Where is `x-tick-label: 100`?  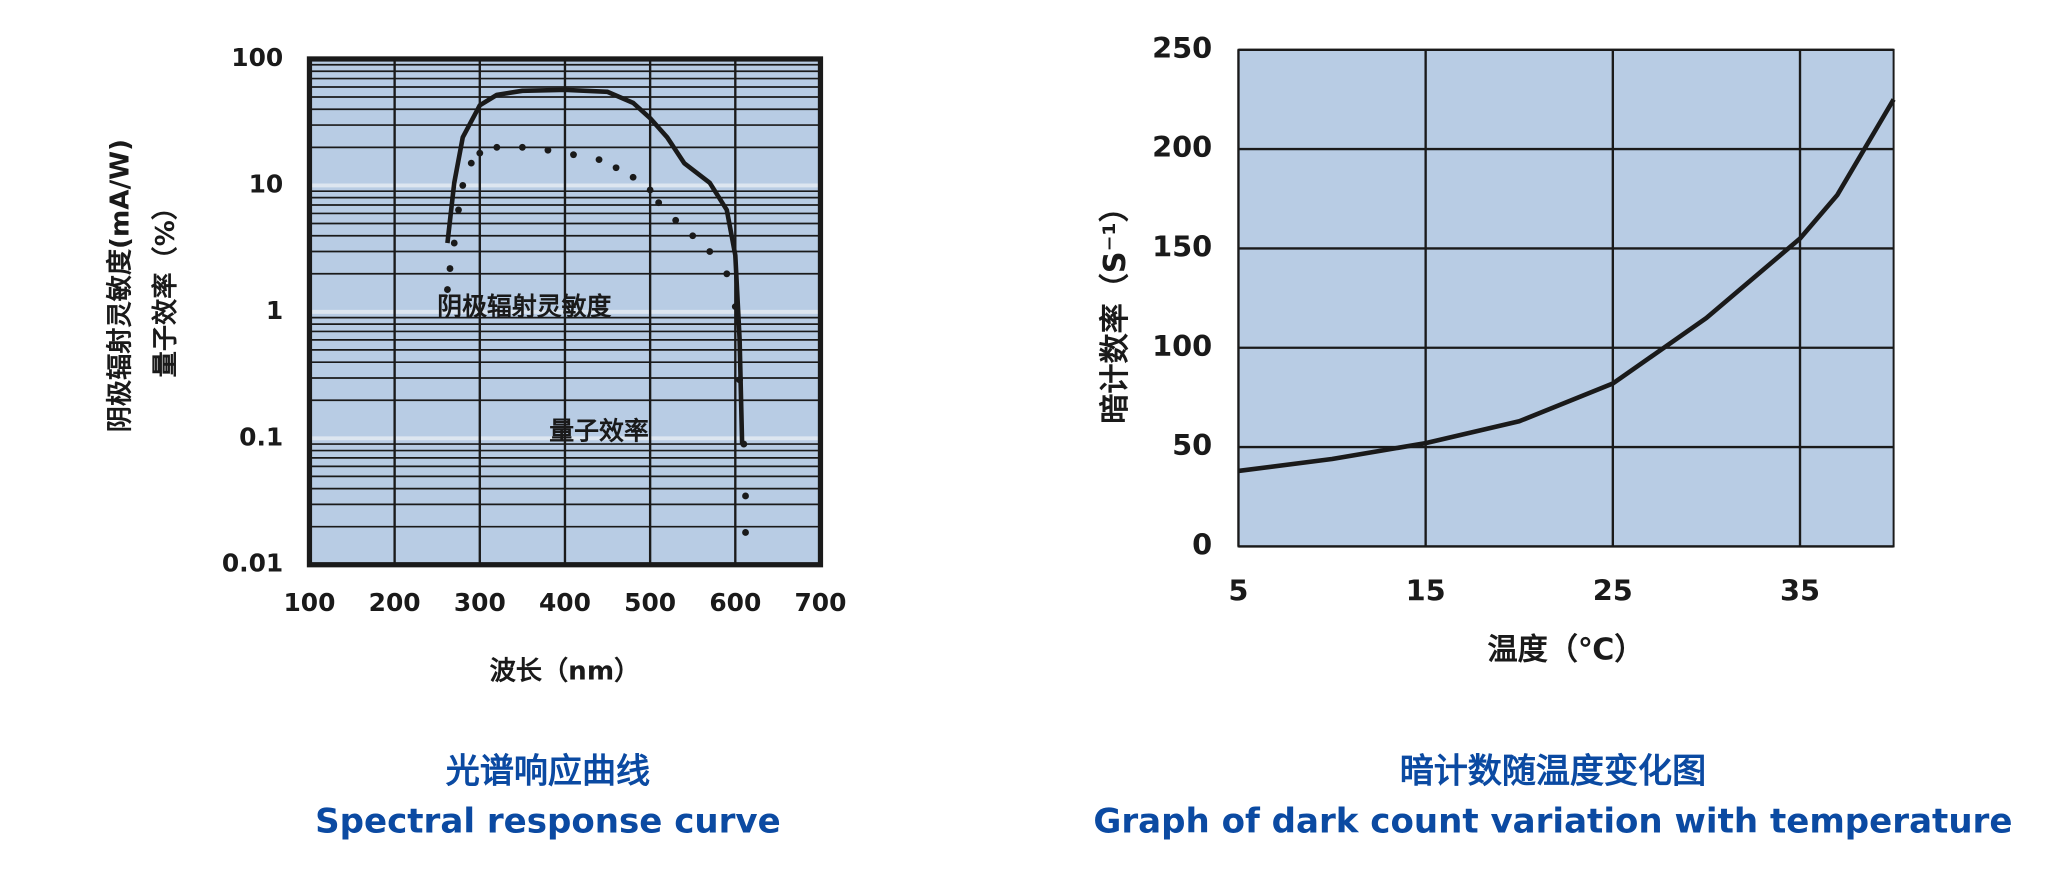
x-tick-label: 100 is located at coordinates (309, 602).